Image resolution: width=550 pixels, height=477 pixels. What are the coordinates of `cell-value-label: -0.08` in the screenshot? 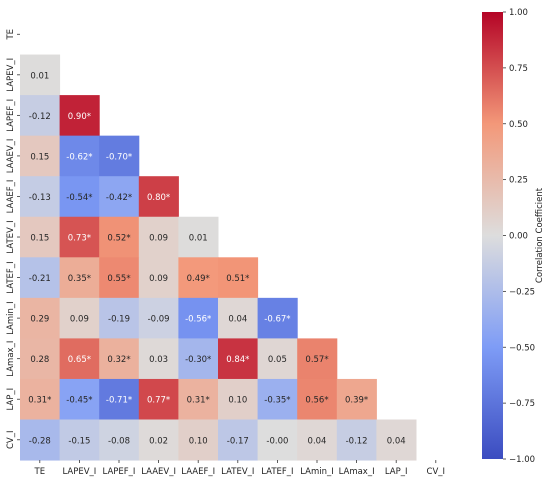 It's located at (119, 441).